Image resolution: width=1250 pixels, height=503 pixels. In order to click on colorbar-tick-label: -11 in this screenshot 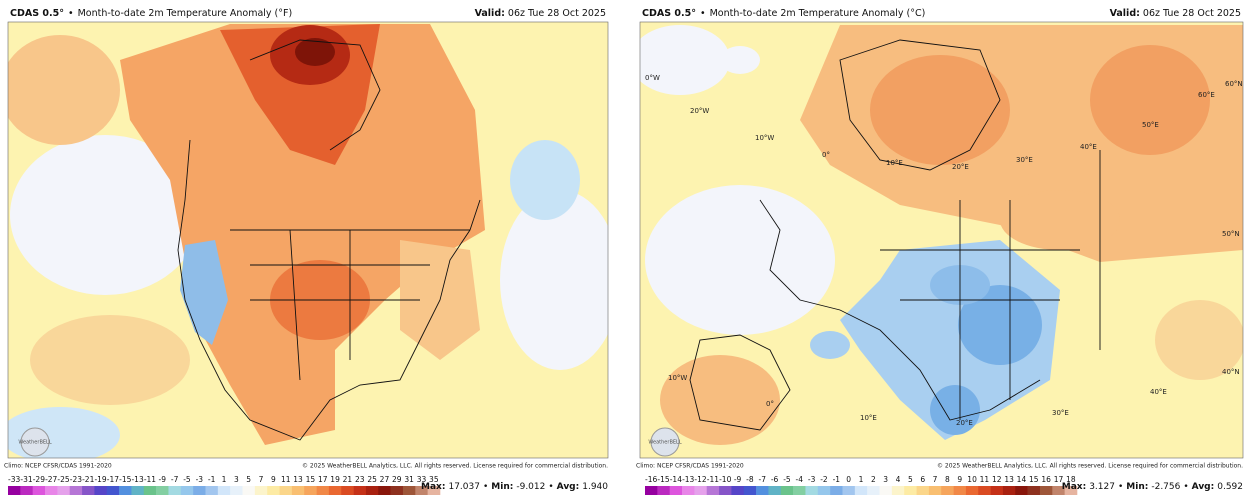, I will do `click(713, 479)`.